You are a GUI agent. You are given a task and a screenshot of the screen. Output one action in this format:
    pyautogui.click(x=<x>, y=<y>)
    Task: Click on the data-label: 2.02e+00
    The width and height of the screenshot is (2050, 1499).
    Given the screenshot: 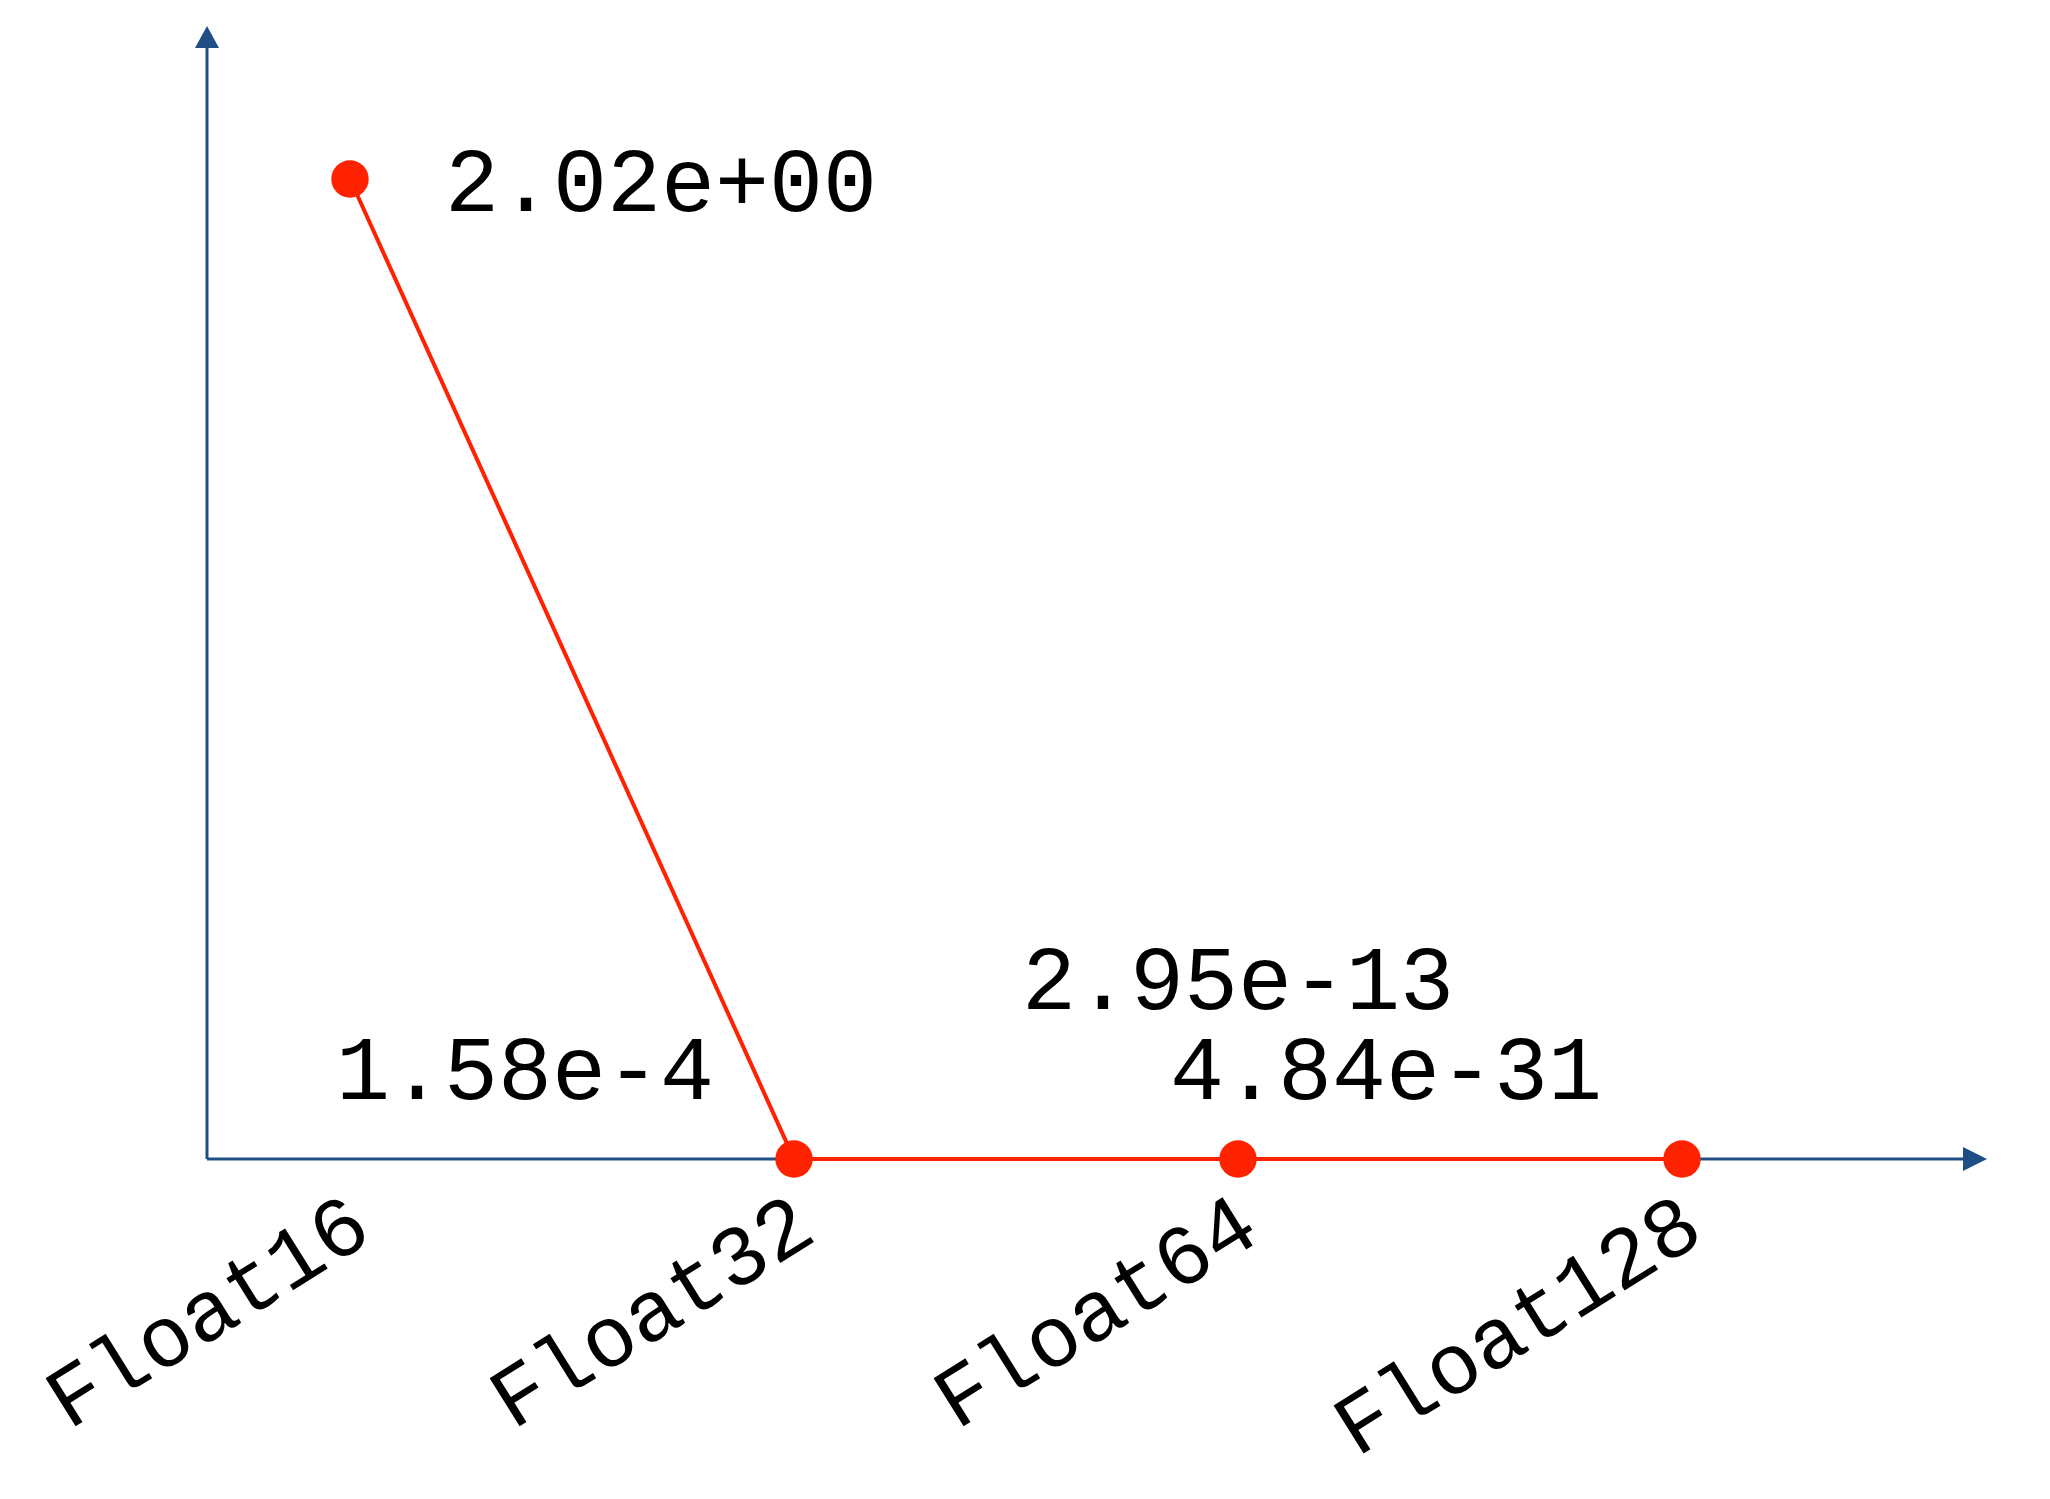 What is the action you would take?
    pyautogui.click(x=661, y=187)
    